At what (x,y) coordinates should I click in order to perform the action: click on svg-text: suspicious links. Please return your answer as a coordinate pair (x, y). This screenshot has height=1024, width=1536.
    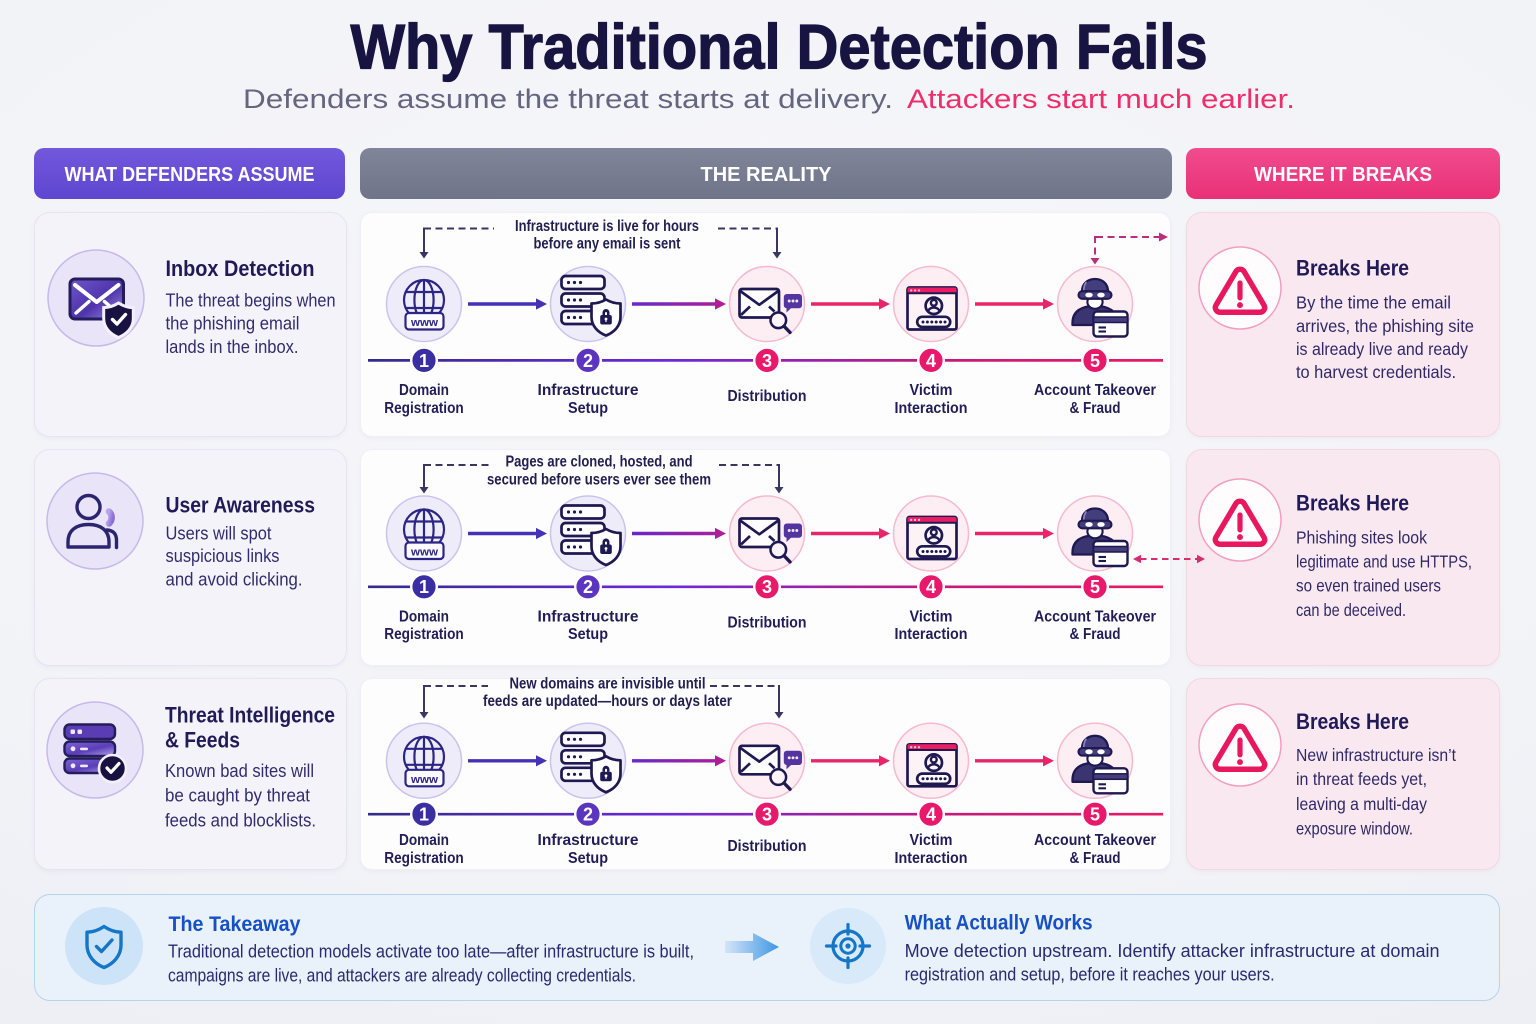
    Looking at the image, I should click on (223, 555).